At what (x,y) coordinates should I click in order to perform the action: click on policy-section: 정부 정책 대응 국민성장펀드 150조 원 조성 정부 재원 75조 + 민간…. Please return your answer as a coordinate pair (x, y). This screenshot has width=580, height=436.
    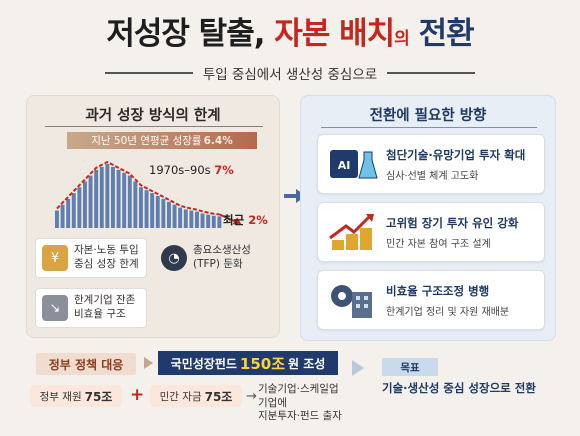
    Looking at the image, I should click on (184, 387).